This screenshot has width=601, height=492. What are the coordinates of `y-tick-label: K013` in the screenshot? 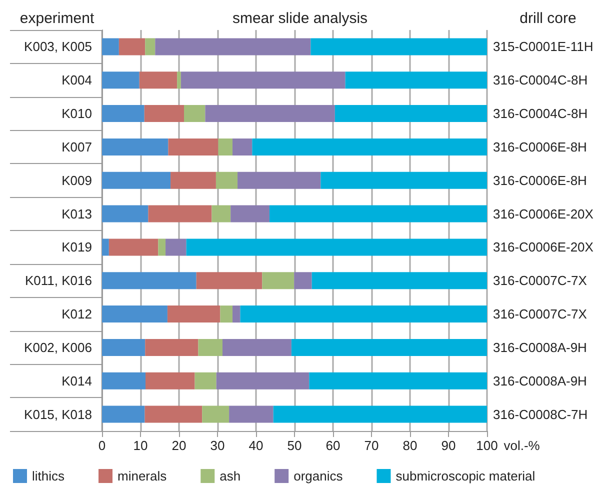 It's located at (77, 214).